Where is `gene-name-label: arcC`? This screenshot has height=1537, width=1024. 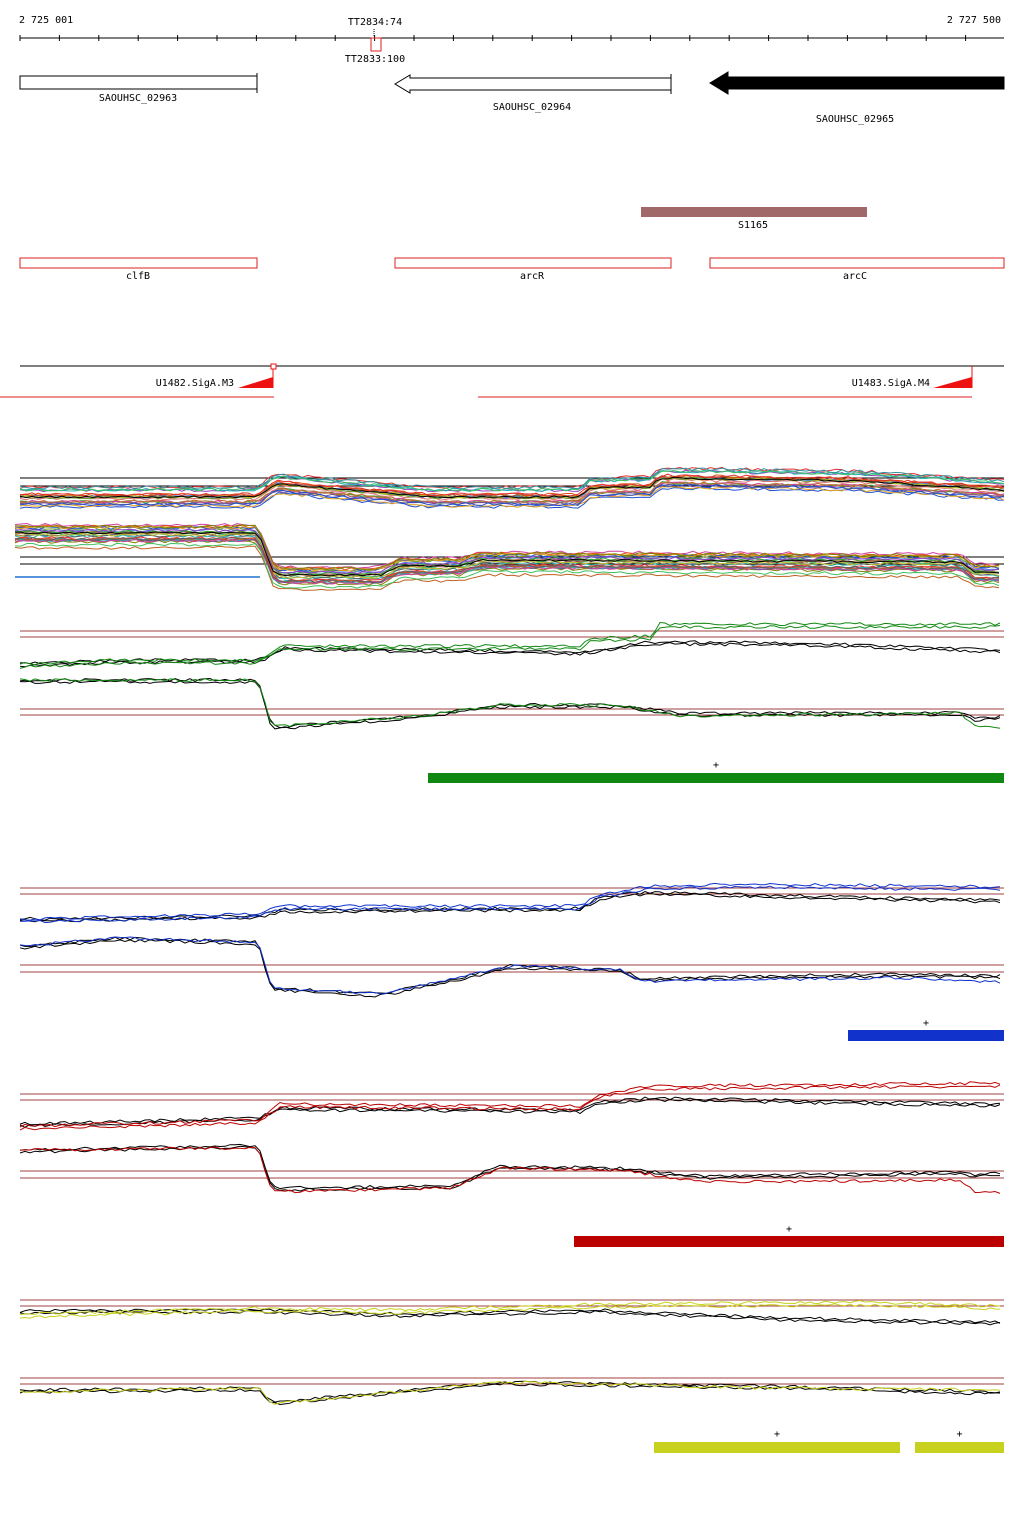 gene-name-label: arcC is located at coordinates (855, 276).